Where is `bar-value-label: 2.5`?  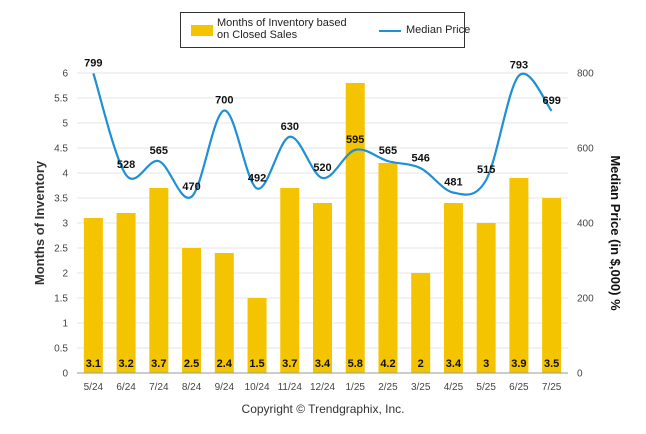 bar-value-label: 2.5 is located at coordinates (191, 364).